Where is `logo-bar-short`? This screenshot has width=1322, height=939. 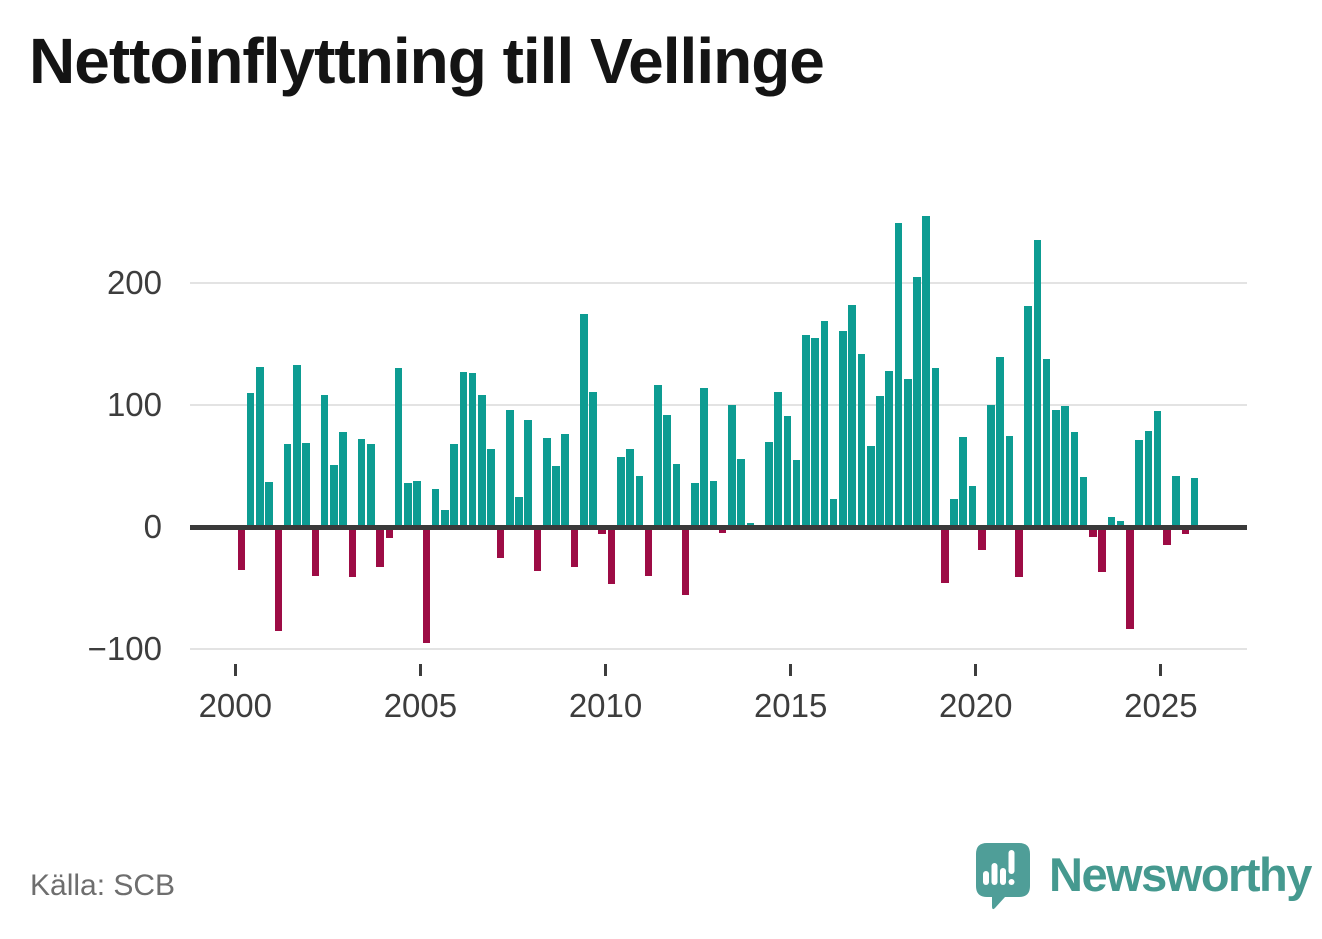 logo-bar-short is located at coordinates (986, 878).